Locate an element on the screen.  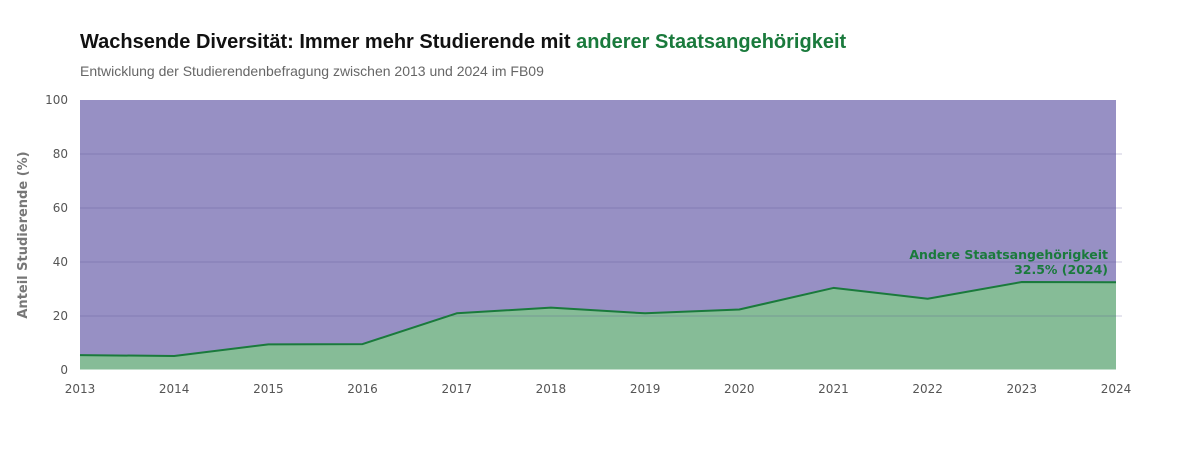
x-tick-label: 2016 is located at coordinates (362, 389).